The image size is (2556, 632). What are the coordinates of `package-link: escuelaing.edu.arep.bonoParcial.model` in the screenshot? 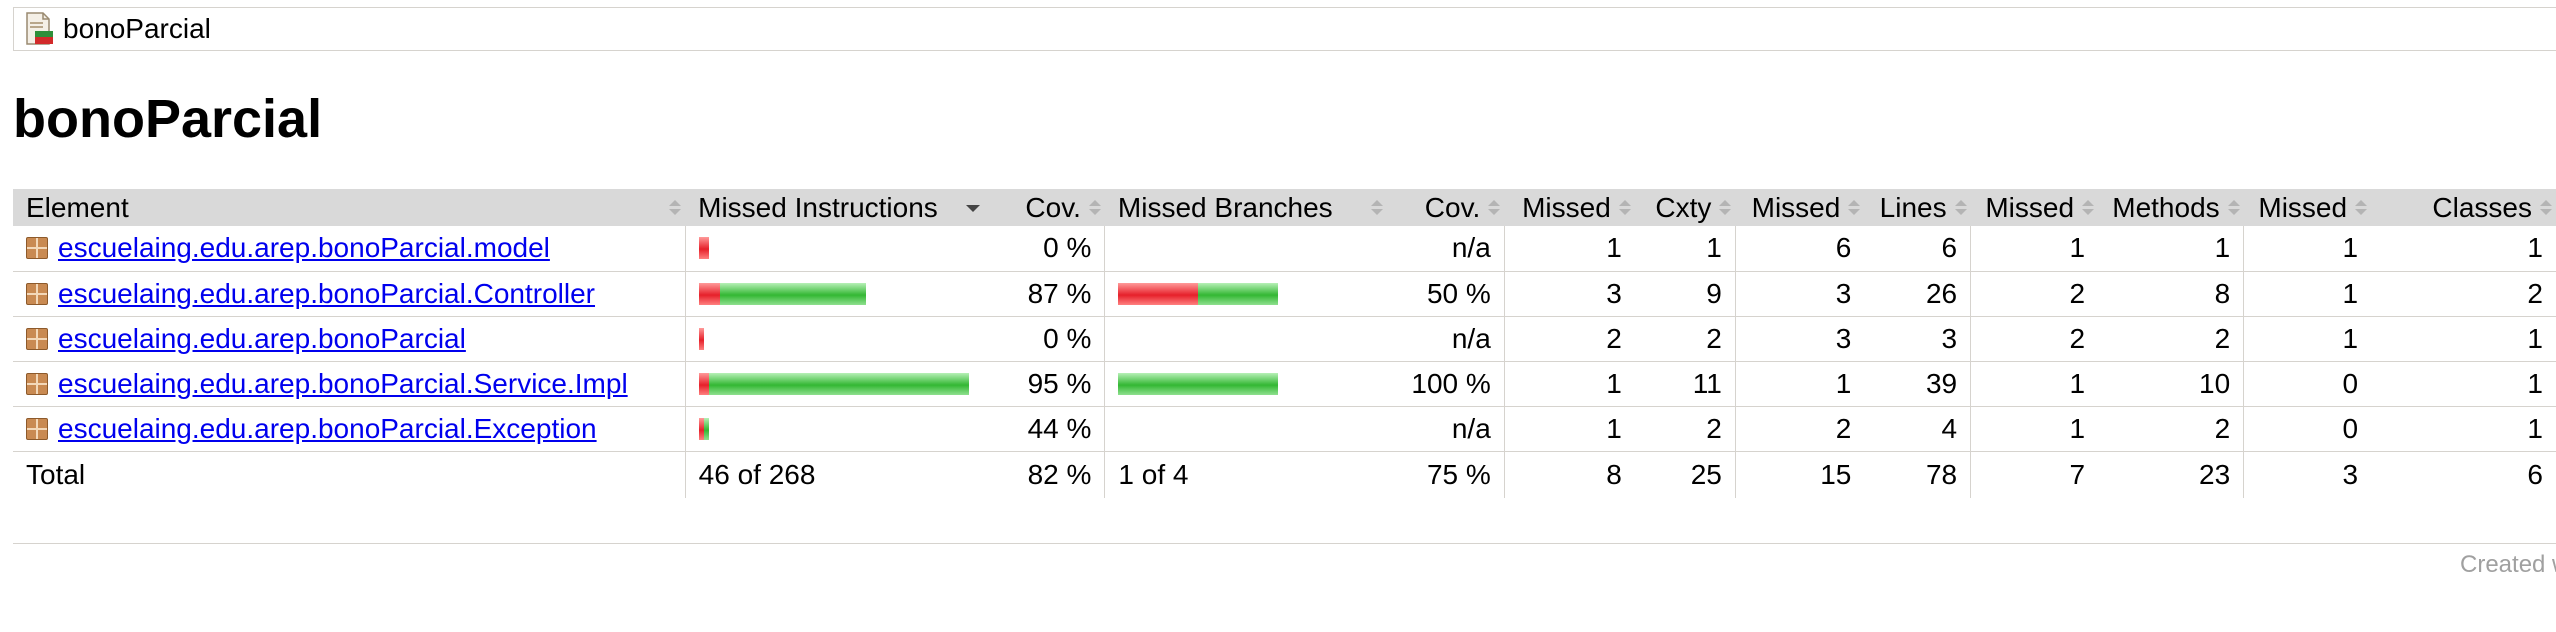 It's located at (304, 248).